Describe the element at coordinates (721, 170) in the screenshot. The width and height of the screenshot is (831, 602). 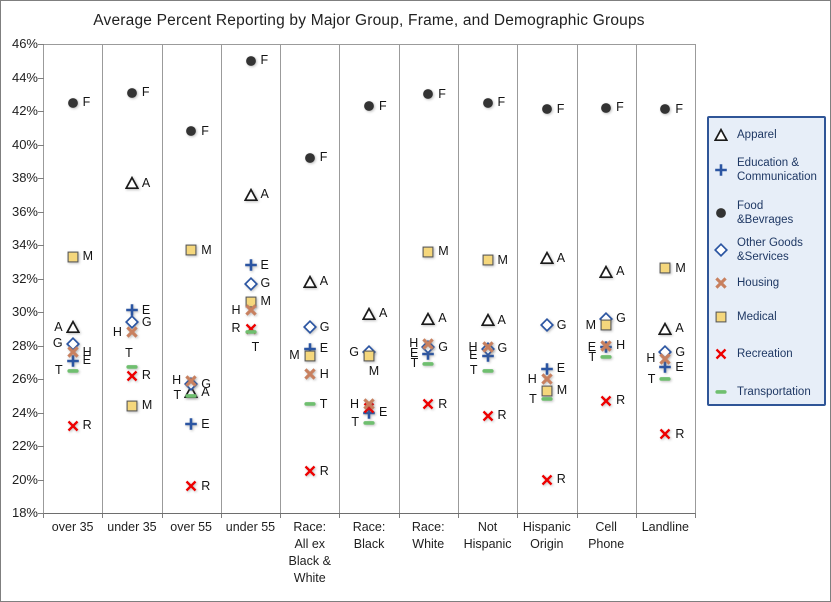
I see `education-communication-legend-marker-icon` at that location.